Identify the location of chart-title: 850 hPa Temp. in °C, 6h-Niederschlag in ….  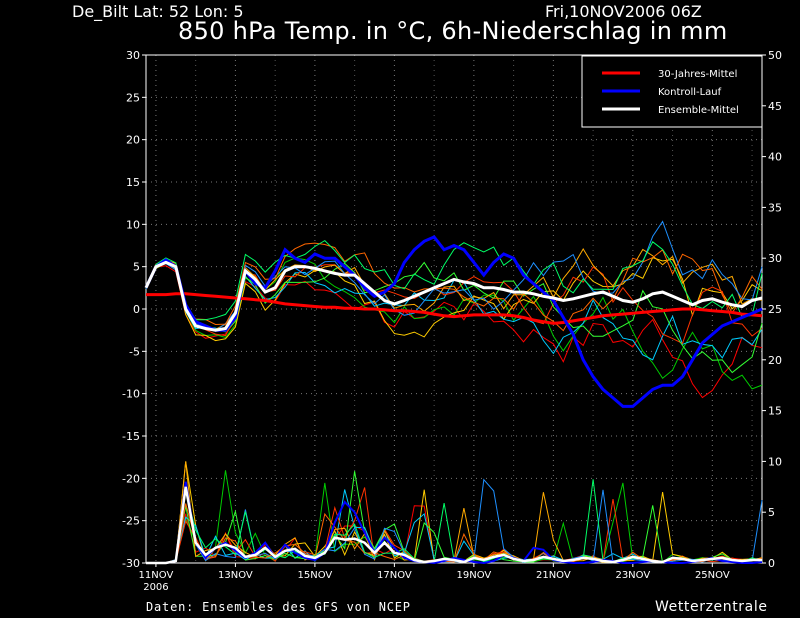
(453, 31).